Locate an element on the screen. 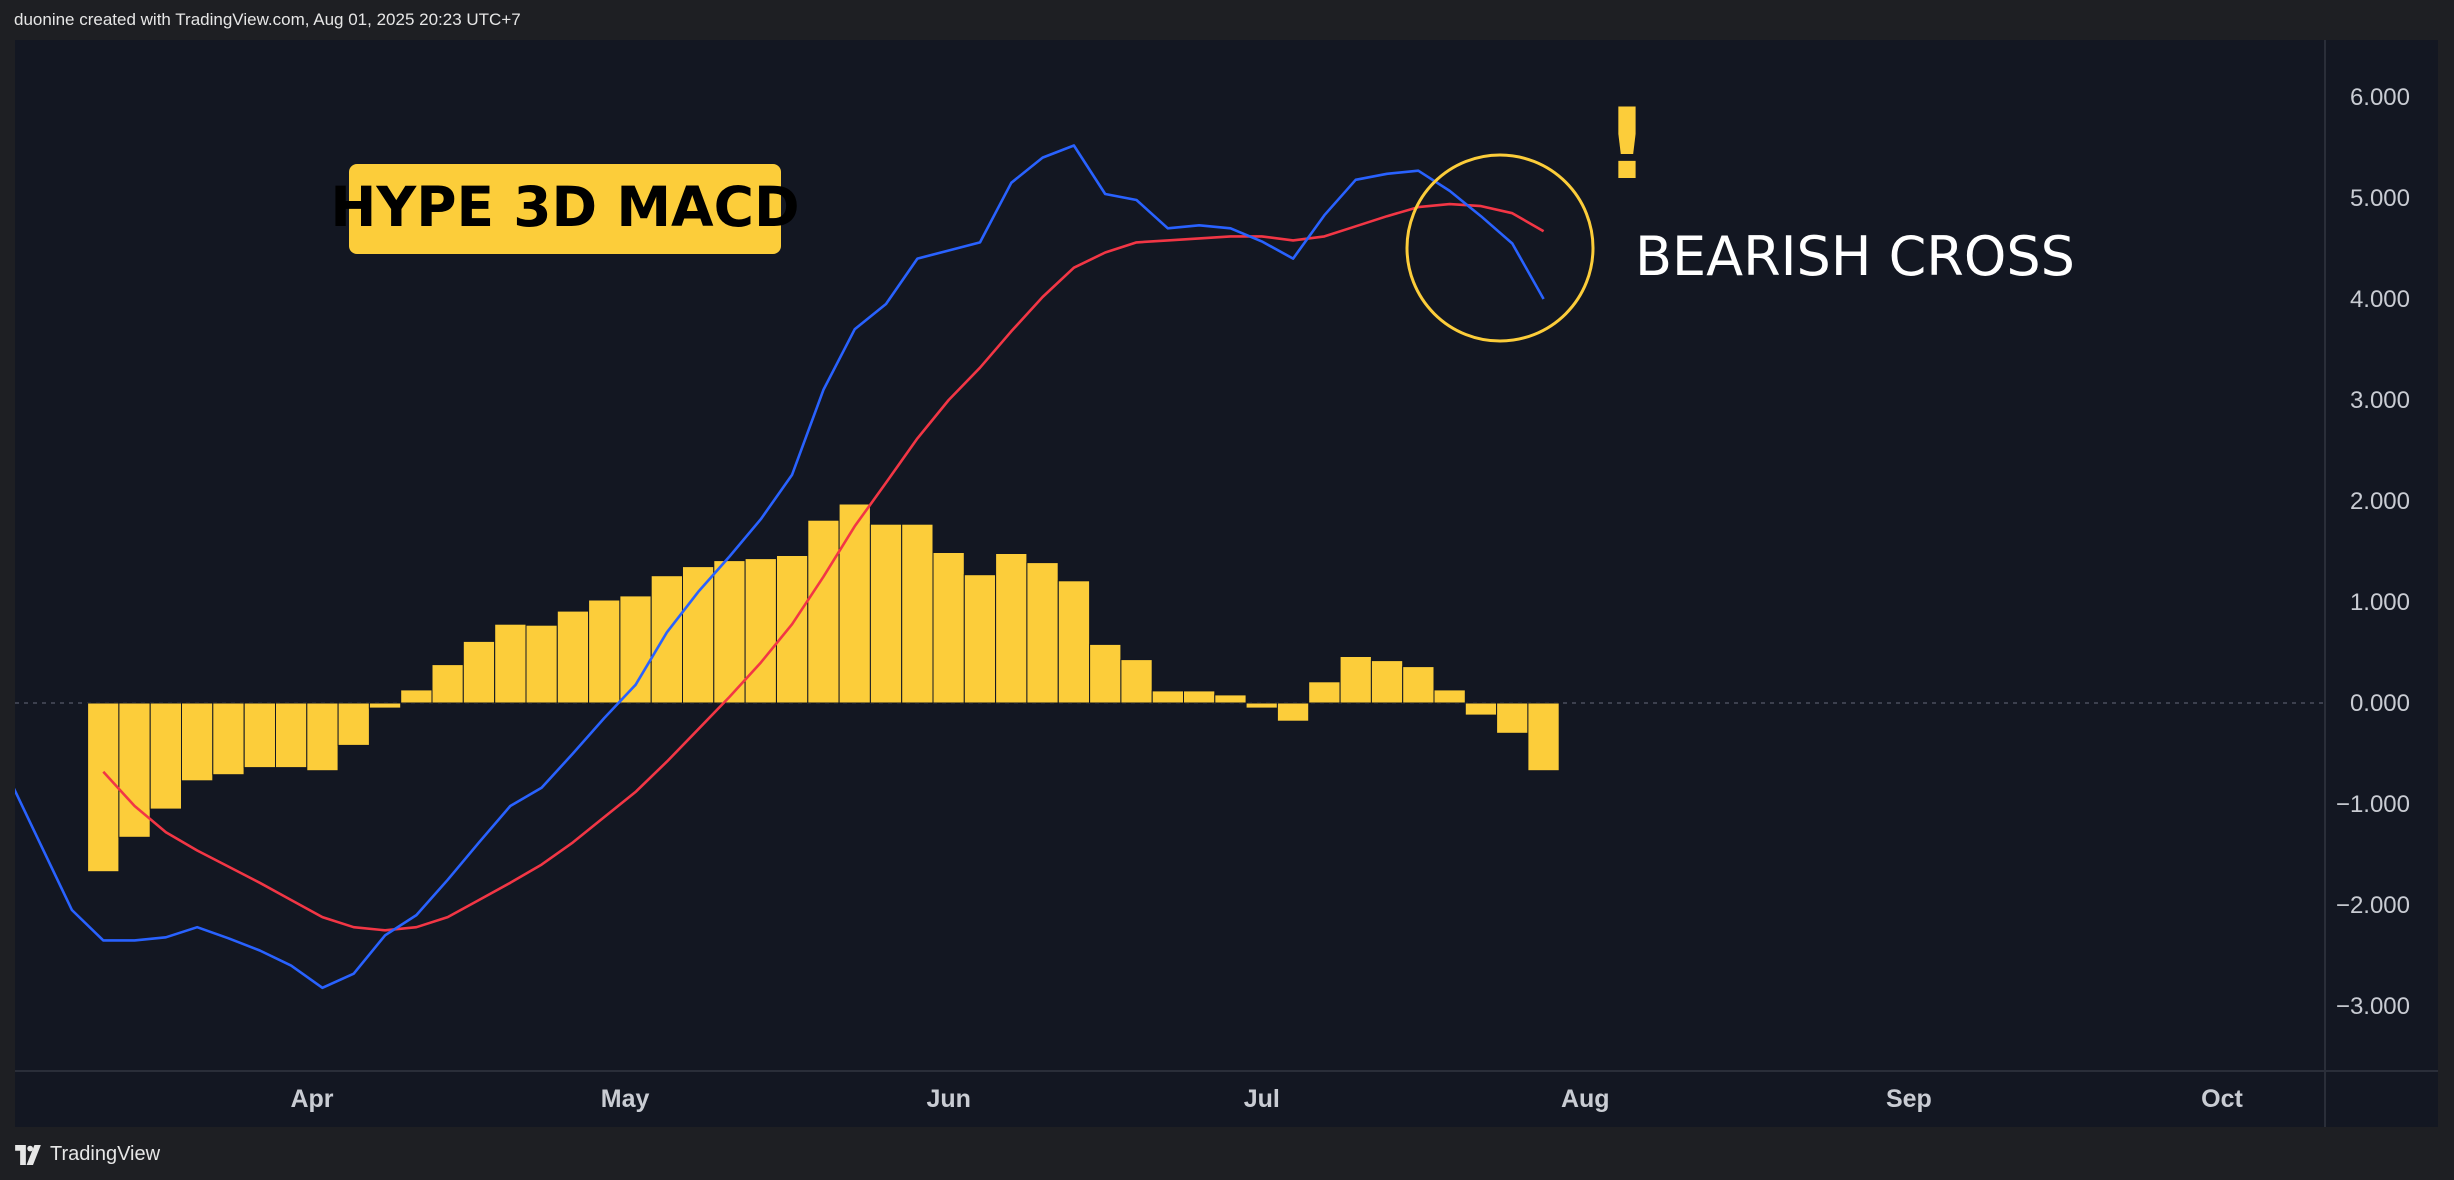 The image size is (2454, 1180). tradingview-brand: TradingView is located at coordinates (87, 1154).